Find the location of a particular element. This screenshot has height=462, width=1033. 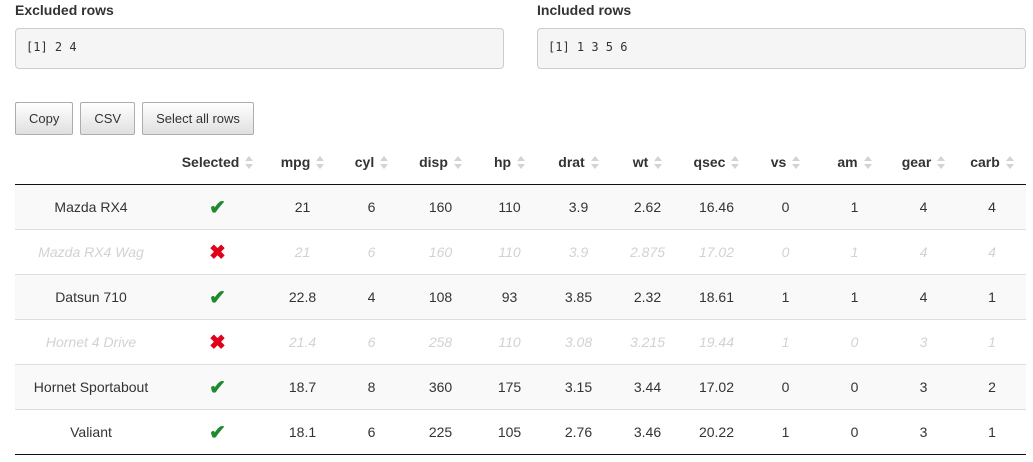

column-header-label: drat is located at coordinates (571, 161).